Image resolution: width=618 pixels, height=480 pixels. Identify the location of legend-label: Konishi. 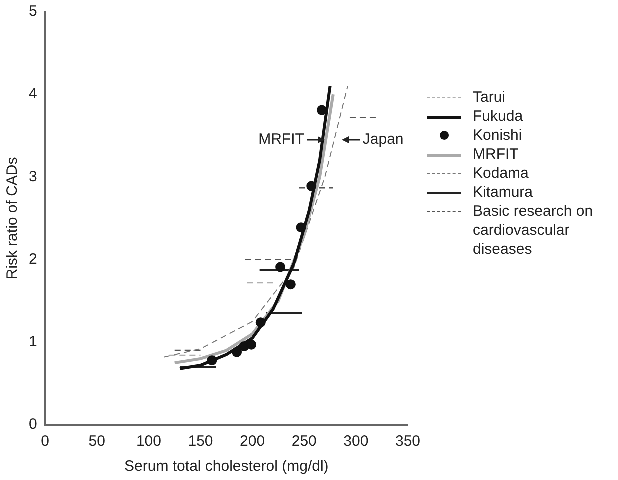
(498, 135).